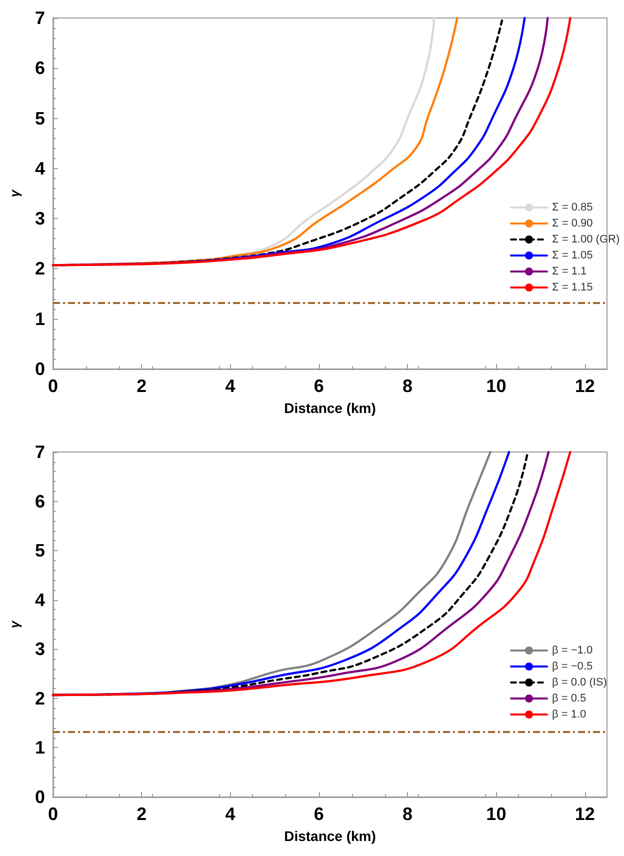 The image size is (624, 856). Describe the element at coordinates (579, 682) in the screenshot. I see `legend-label: β = 0.0 (IS)` at that location.